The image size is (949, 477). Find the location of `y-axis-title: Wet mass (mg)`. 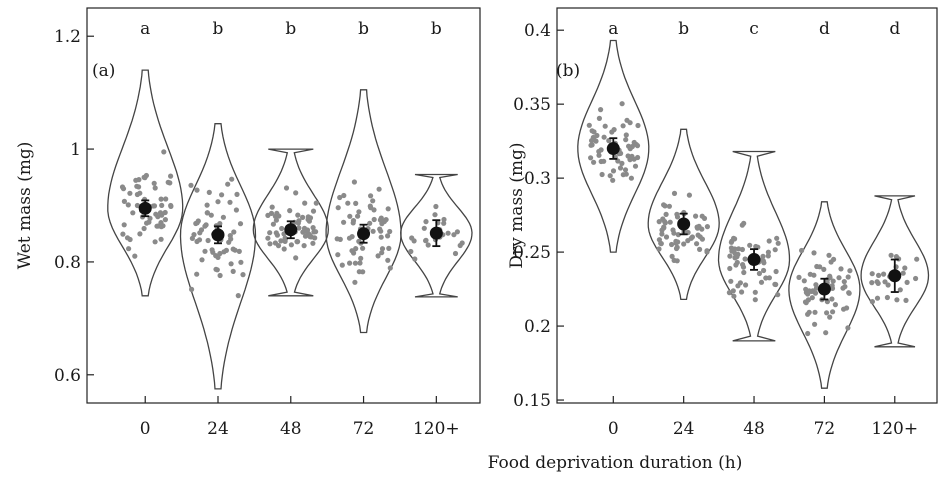

y-axis-title: Wet mass (mg) is located at coordinates (25, 206).